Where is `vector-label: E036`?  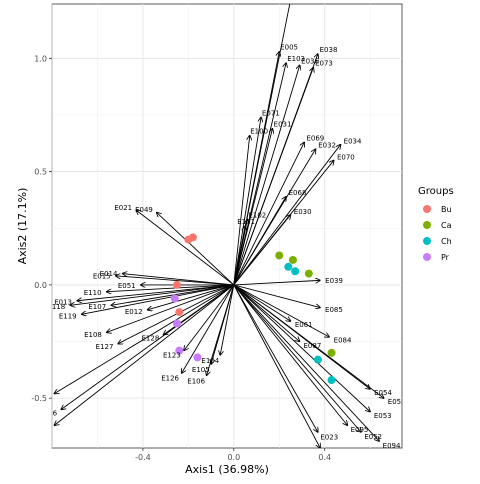
vector-label: E036 is located at coordinates (310, 61).